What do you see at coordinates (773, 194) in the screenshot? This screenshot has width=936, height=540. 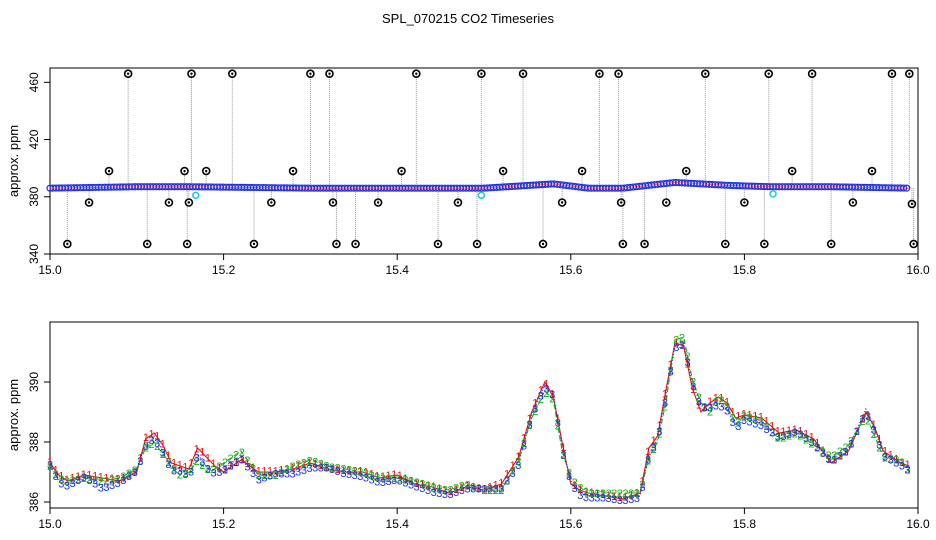 I see `cyan-point` at bounding box center [773, 194].